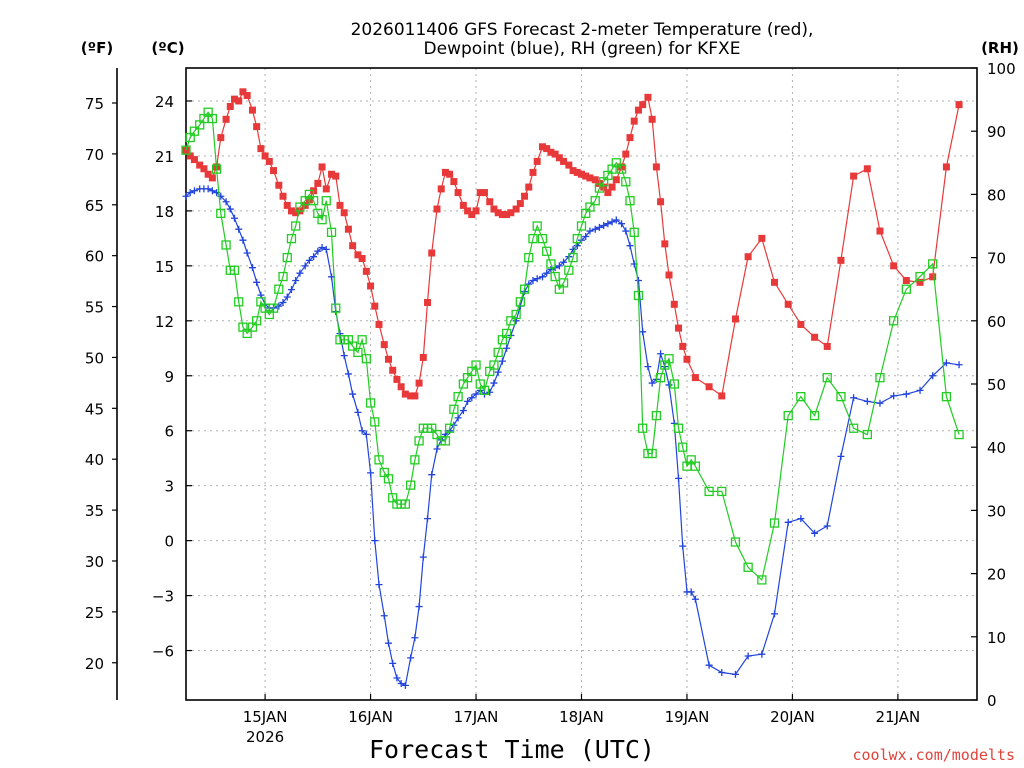 The image size is (1024, 768). Describe the element at coordinates (582, 49) in the screenshot. I see `chart-title-line-2: Dewpoint (blue), RH (green) for KFXE` at that location.